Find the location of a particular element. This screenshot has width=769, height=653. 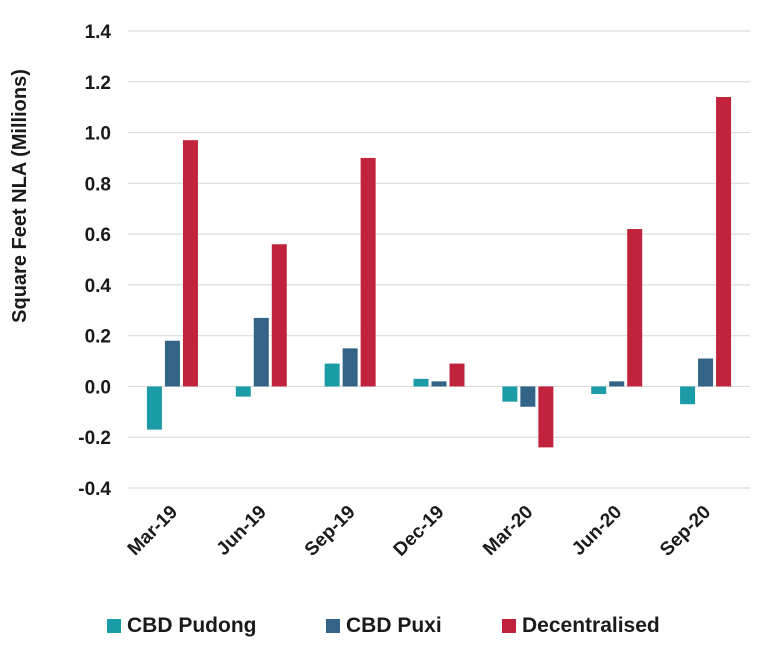

y-tick-label: 0.8 is located at coordinates (98, 184).